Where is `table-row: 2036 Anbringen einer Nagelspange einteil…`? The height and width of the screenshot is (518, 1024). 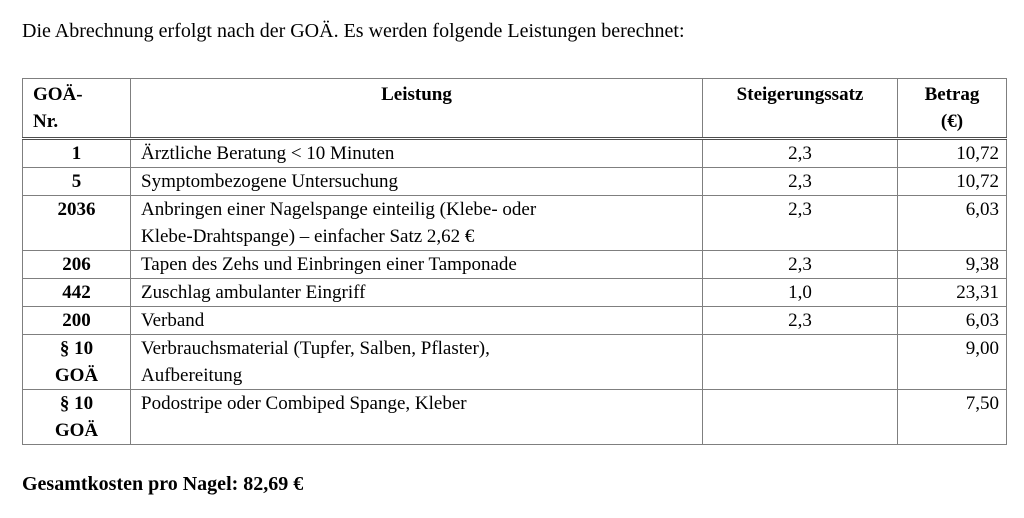
table-row: 2036 Anbringen einer Nagelspange einteil… is located at coordinates (514, 223).